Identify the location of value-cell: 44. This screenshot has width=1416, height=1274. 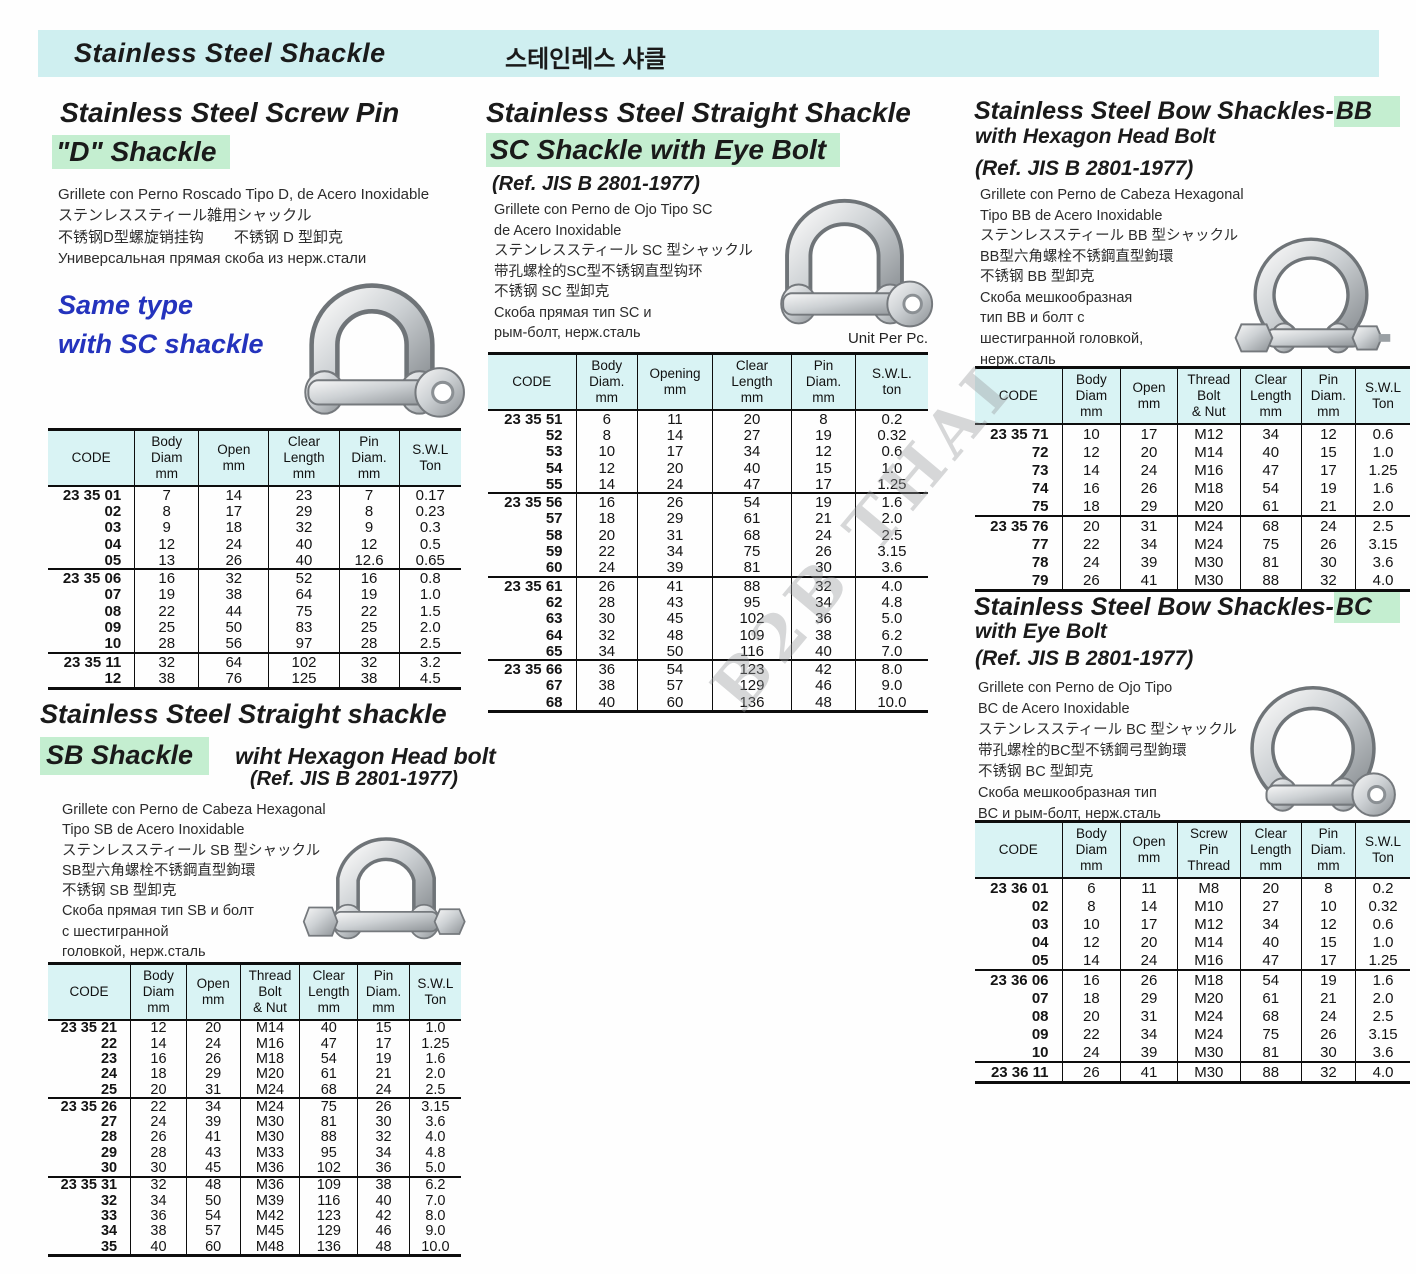
(233, 611).